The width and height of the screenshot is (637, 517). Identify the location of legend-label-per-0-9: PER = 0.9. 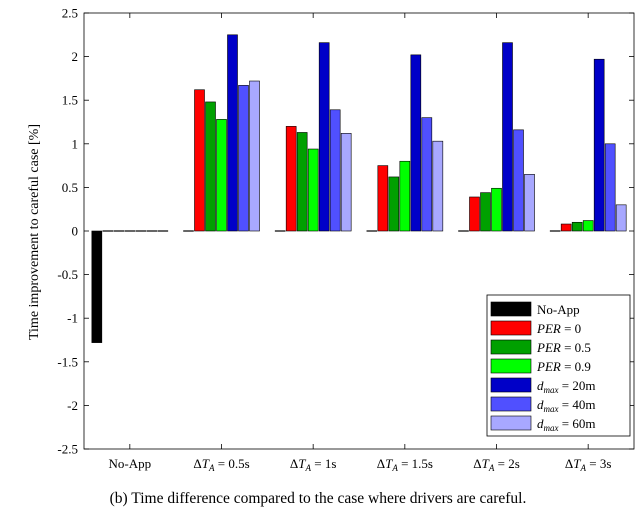
(563, 366).